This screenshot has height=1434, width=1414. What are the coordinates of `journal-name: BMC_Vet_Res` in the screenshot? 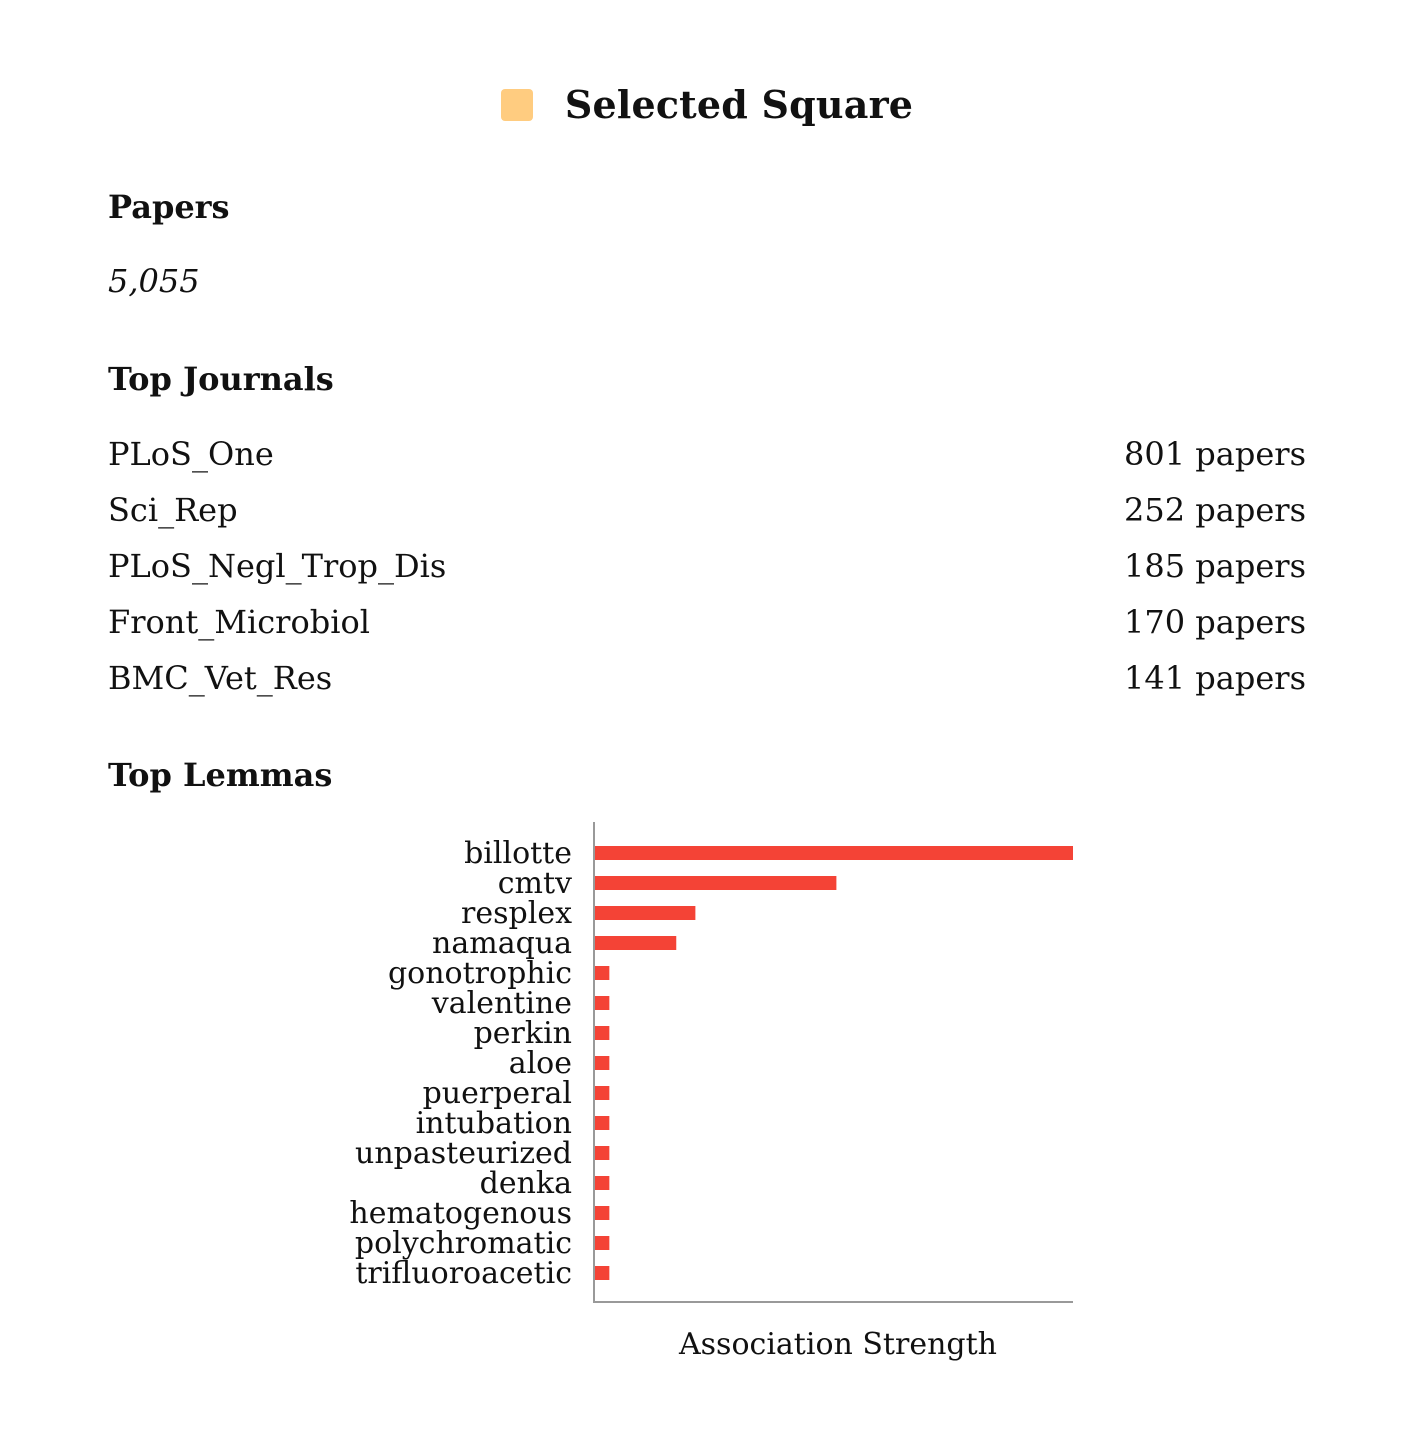 It's located at (220, 678).